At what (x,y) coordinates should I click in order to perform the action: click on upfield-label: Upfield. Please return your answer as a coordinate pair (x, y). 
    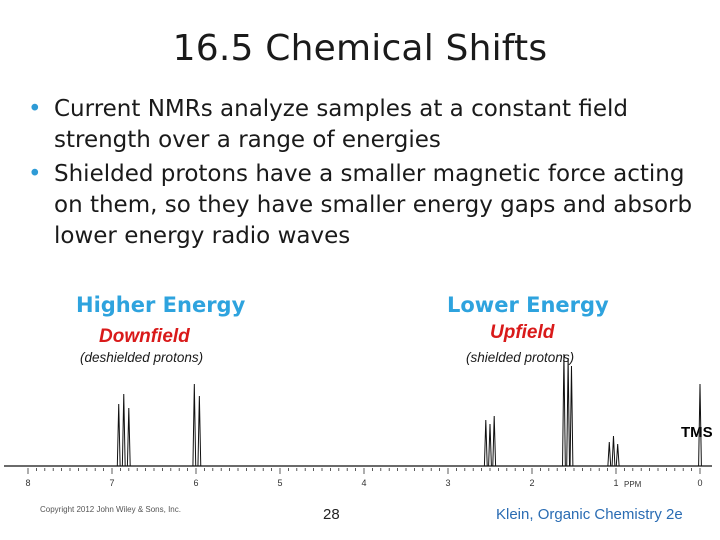
    Looking at the image, I should click on (522, 332).